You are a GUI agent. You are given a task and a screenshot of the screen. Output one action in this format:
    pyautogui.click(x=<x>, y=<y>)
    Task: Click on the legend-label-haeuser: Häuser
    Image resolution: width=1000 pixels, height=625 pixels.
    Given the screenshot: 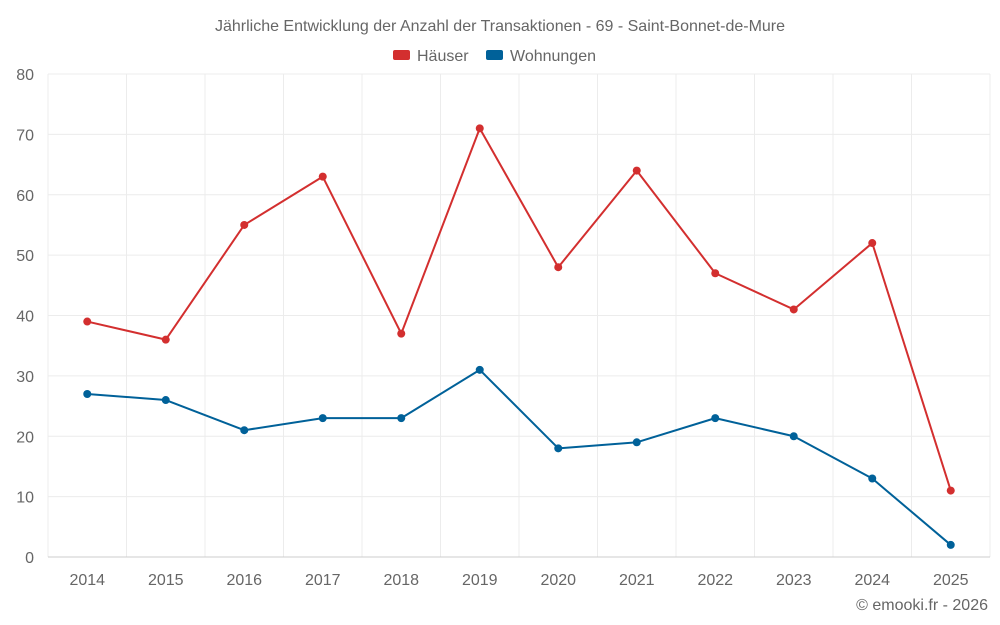 What is the action you would take?
    pyautogui.click(x=443, y=56)
    